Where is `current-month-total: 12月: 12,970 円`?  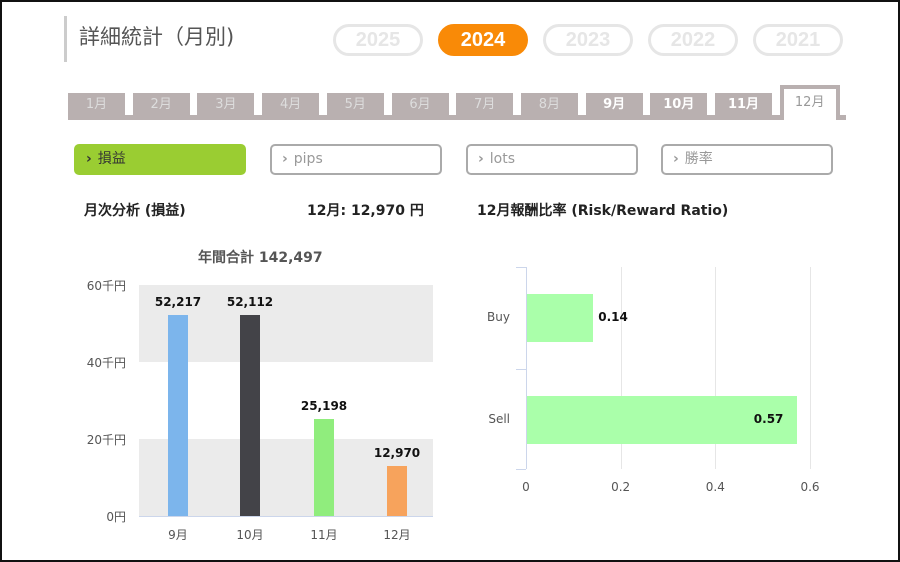
current-month-total: 12月: 12,970 円 is located at coordinates (365, 211).